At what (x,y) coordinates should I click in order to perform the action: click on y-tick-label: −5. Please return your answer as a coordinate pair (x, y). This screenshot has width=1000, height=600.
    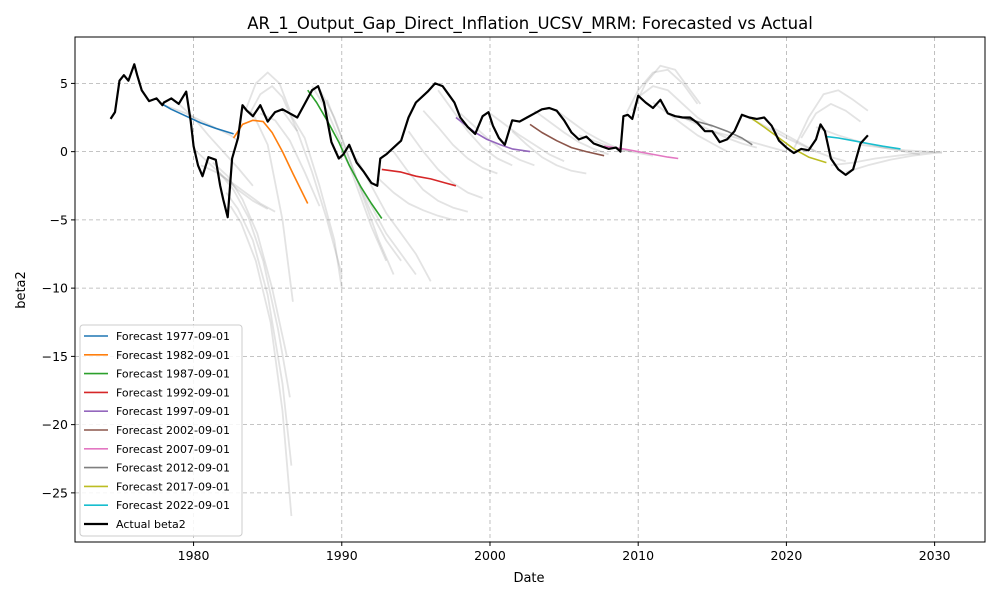
    Looking at the image, I should click on (59, 219).